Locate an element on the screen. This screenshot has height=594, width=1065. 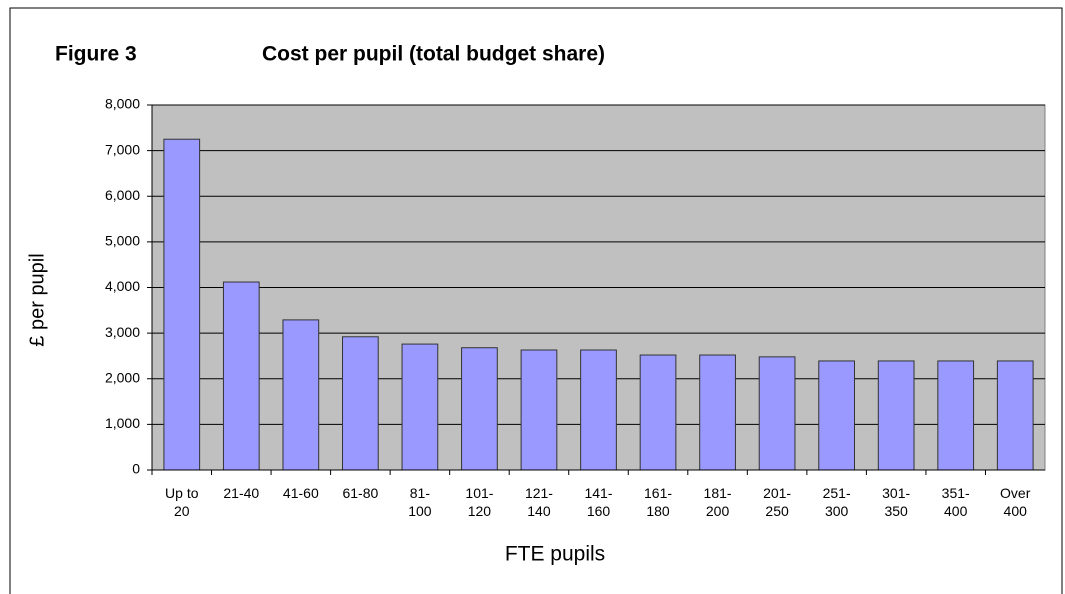
x-tick-label: Up to 20 is located at coordinates (182, 502).